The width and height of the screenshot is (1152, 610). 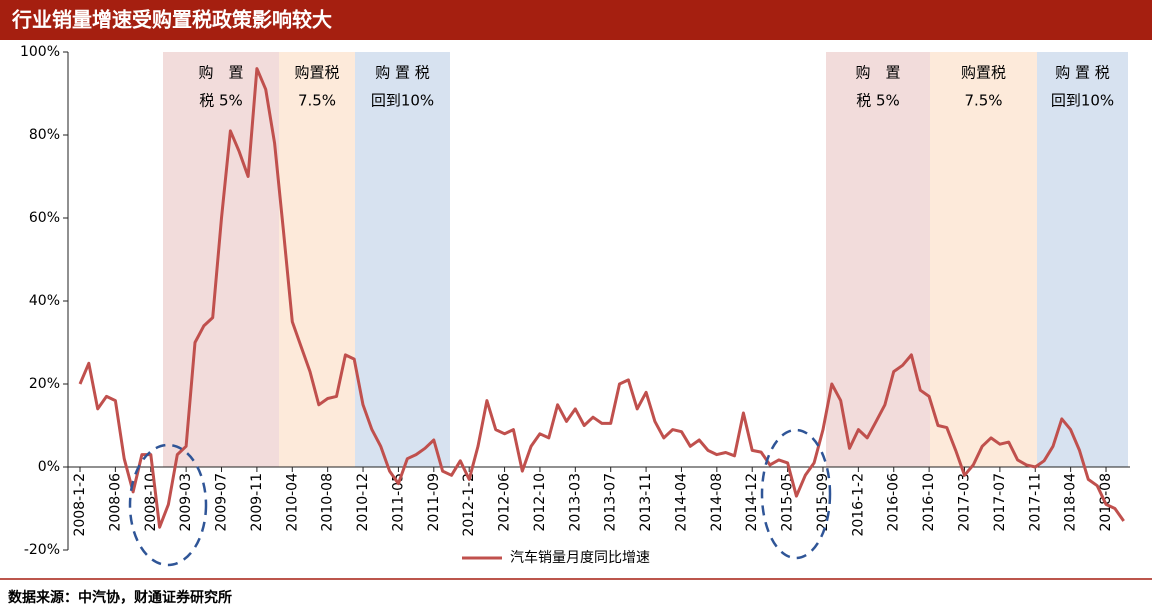 What do you see at coordinates (1071, 502) in the screenshot?
I see `x-tick-label: 2018-04` at bounding box center [1071, 502].